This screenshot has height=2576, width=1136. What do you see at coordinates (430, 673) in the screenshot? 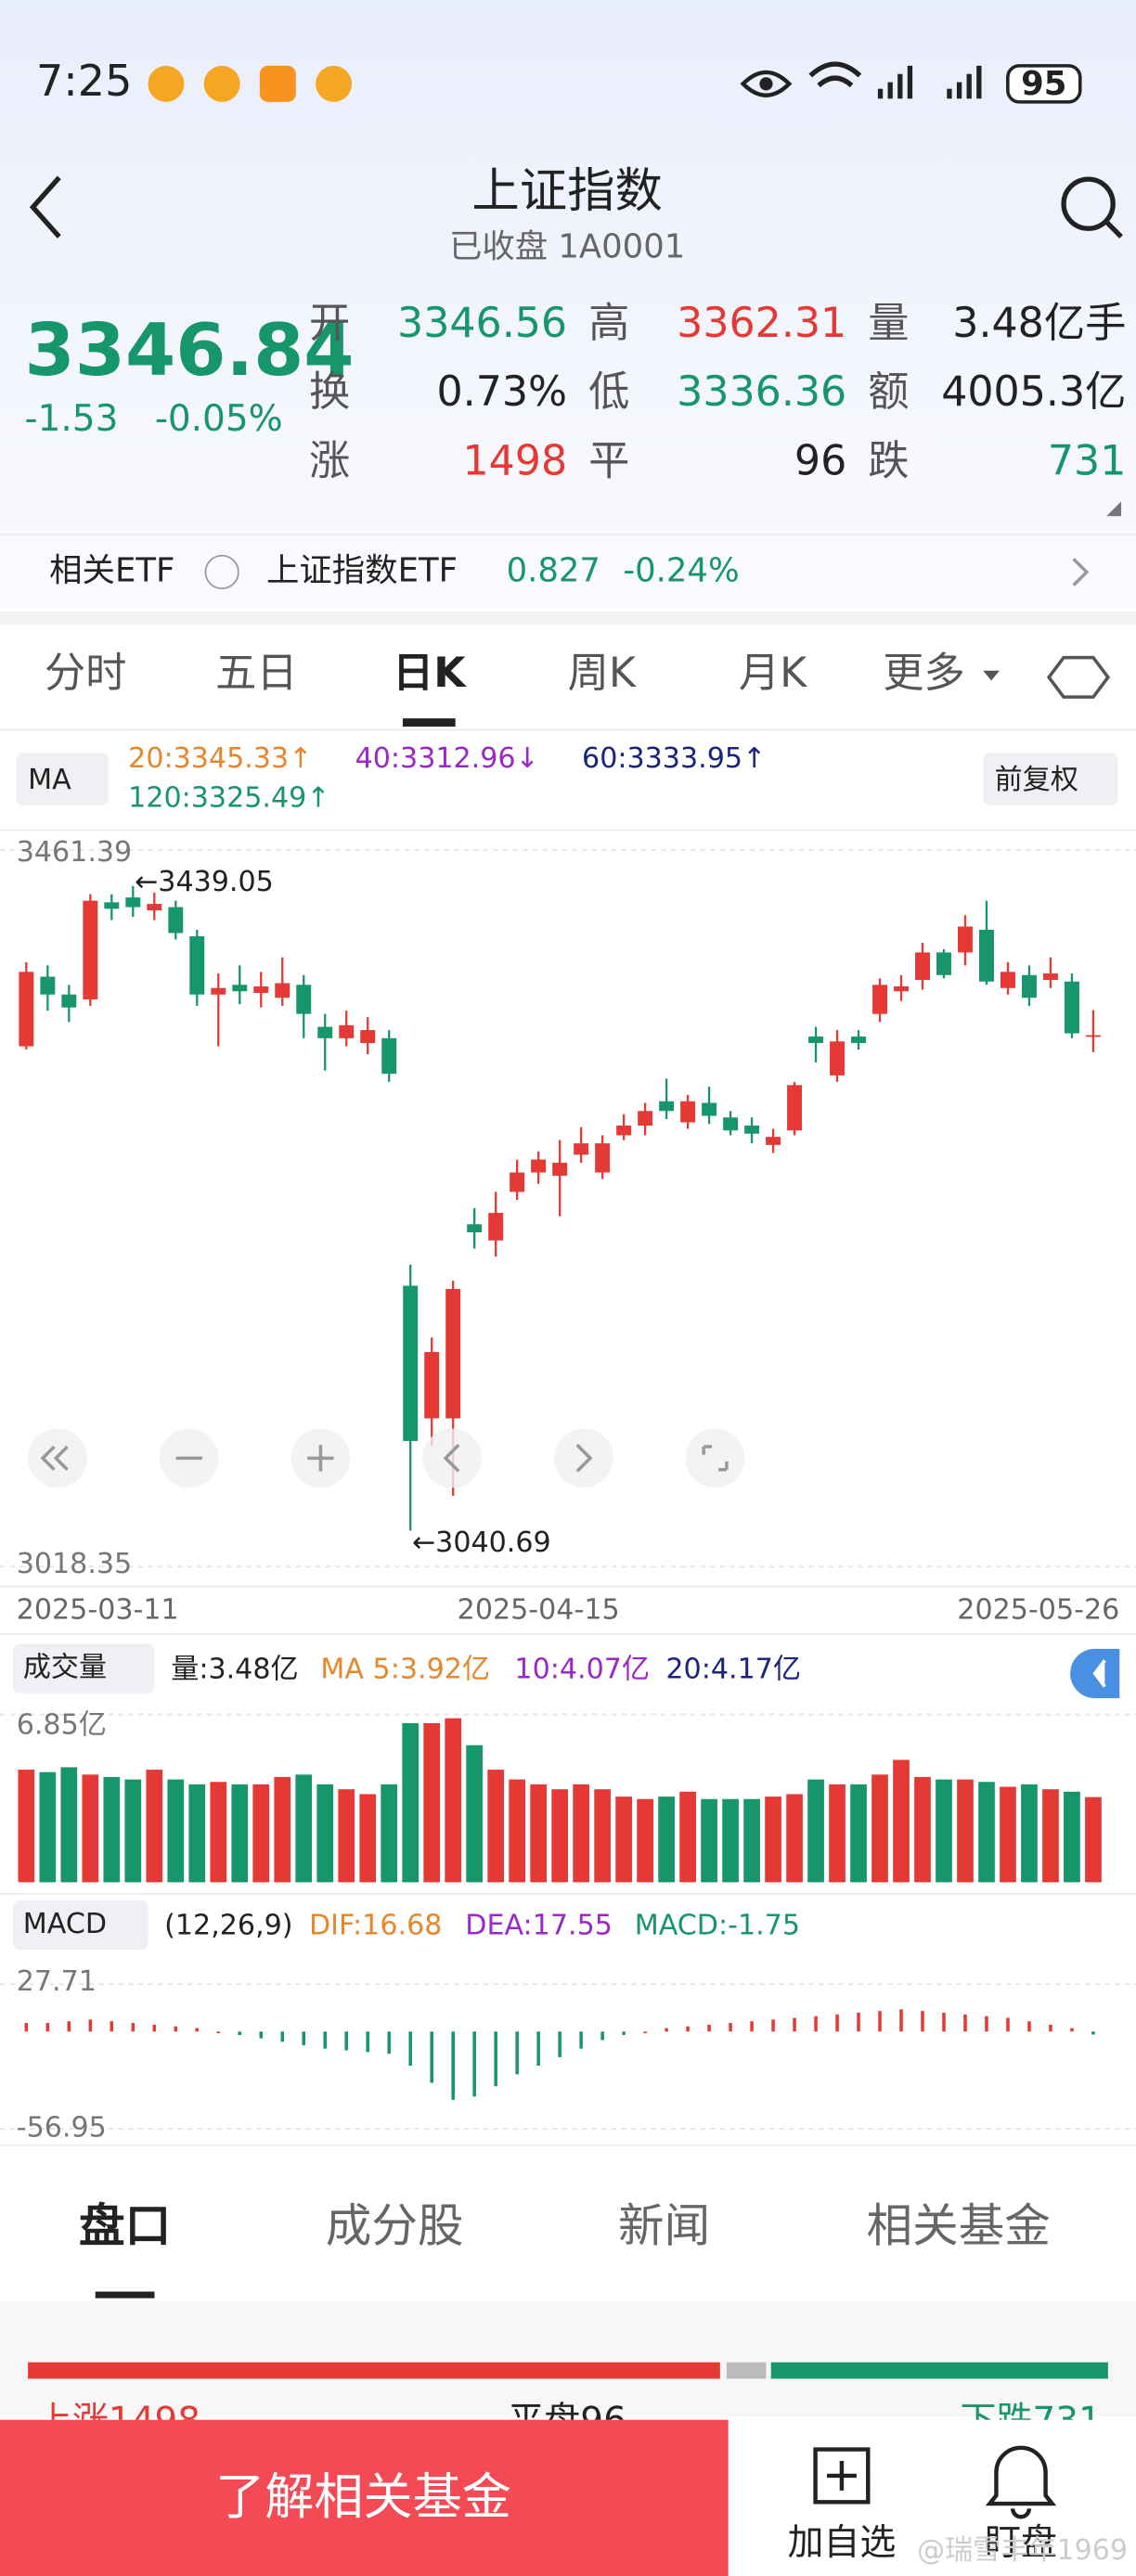
I see `period-tab: 日K` at bounding box center [430, 673].